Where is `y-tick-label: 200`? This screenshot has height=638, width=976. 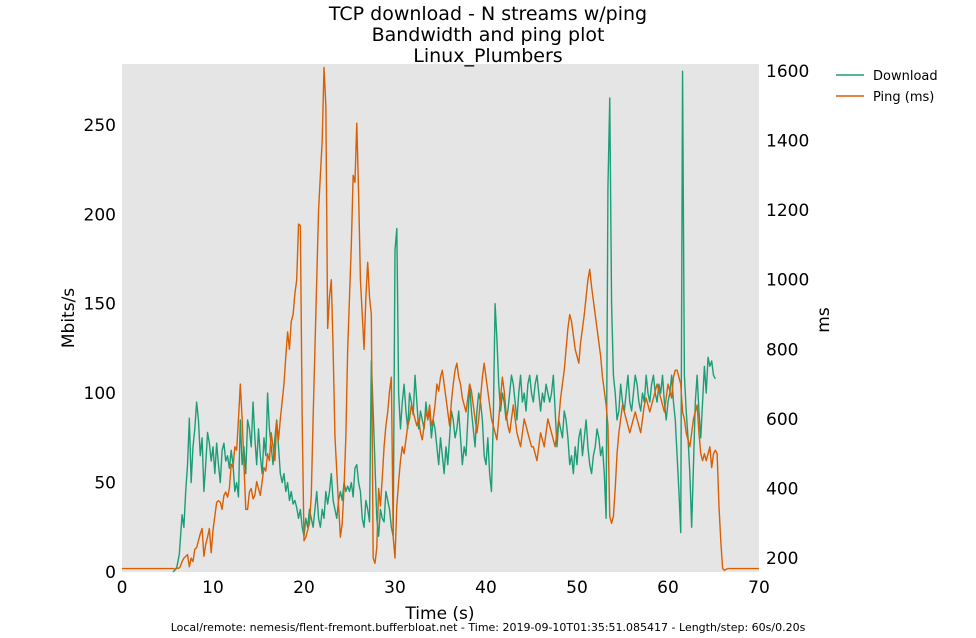
y-tick-label: 200 is located at coordinates (100, 215).